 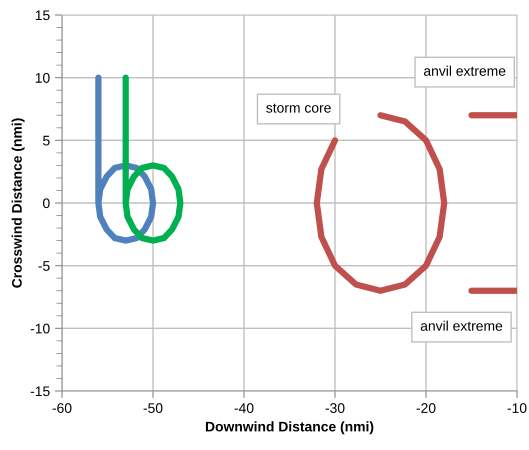 What do you see at coordinates (298, 108) in the screenshot?
I see `annotation: storm core` at bounding box center [298, 108].